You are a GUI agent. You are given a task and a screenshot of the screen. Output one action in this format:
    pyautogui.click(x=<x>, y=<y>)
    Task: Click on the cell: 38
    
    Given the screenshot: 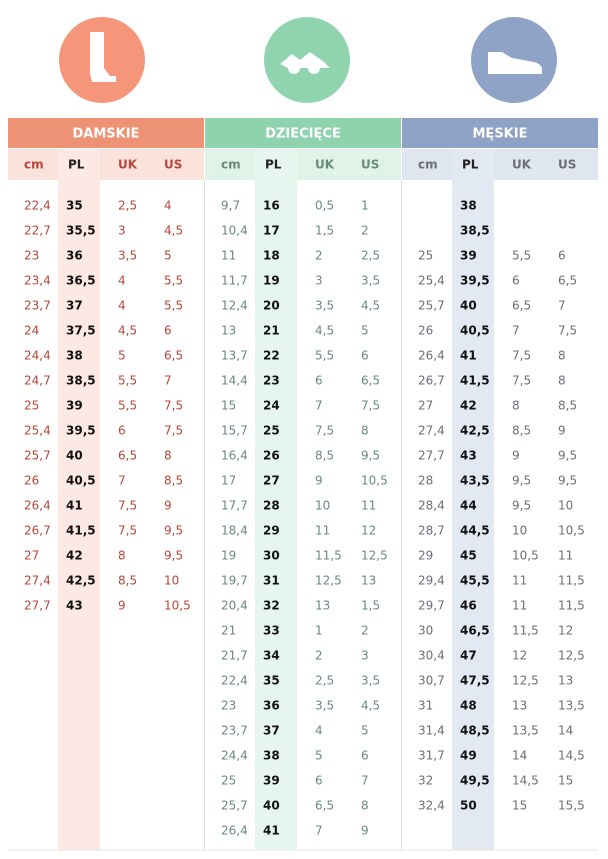 What is the action you would take?
    pyautogui.click(x=74, y=356)
    